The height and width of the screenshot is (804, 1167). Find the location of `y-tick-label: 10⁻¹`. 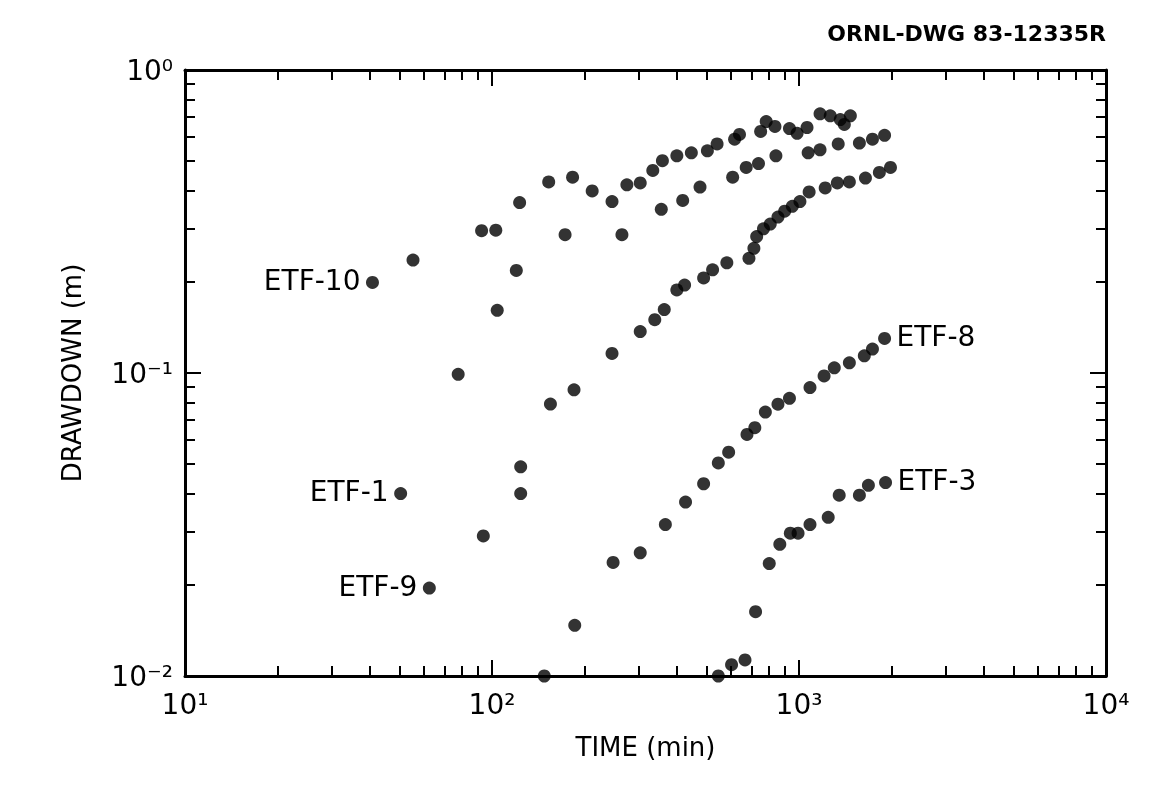

y-tick-label: 10⁻¹ is located at coordinates (142, 373).